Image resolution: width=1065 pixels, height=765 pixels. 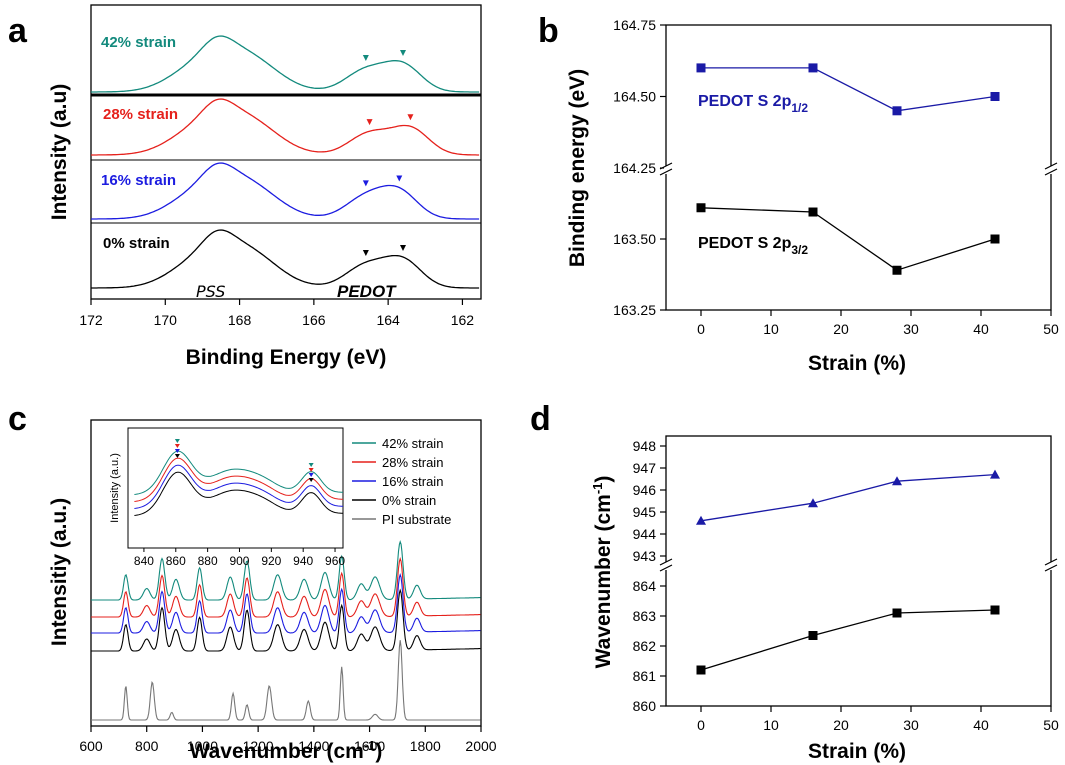 What do you see at coordinates (540, 419) in the screenshot?
I see `panel-d-label: d` at bounding box center [540, 419].